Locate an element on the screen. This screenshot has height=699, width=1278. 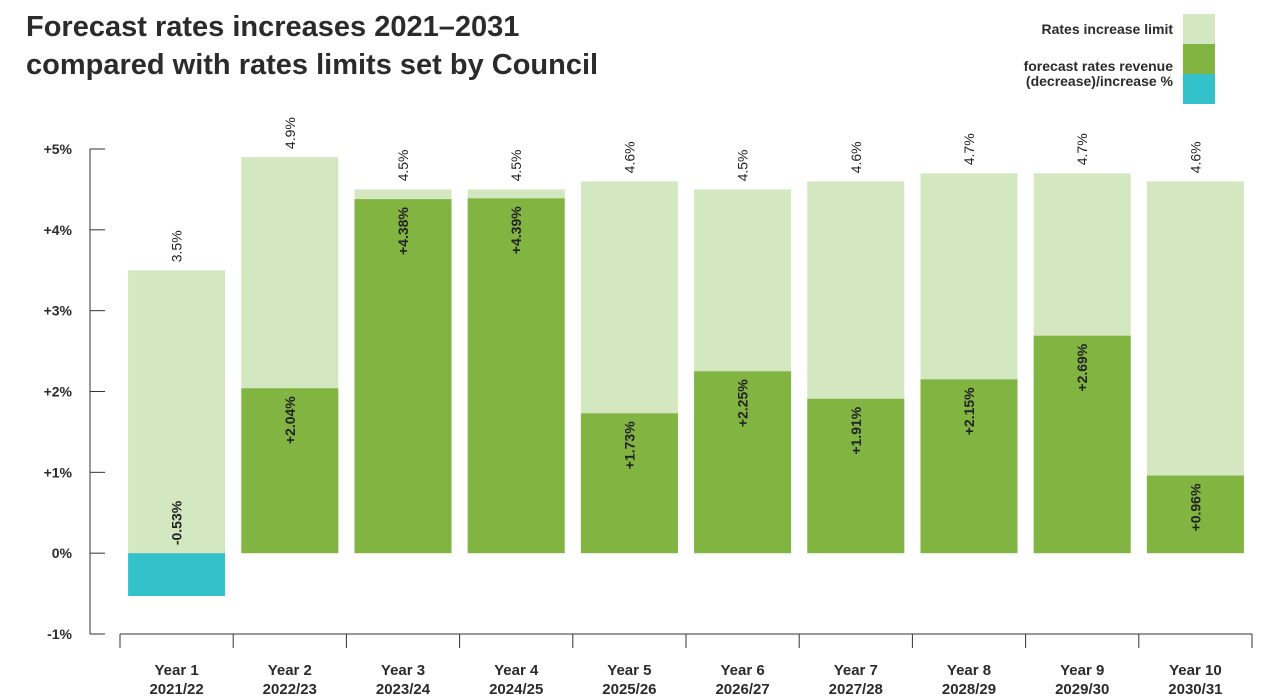
legend-swatch-increase is located at coordinates (1199, 59).